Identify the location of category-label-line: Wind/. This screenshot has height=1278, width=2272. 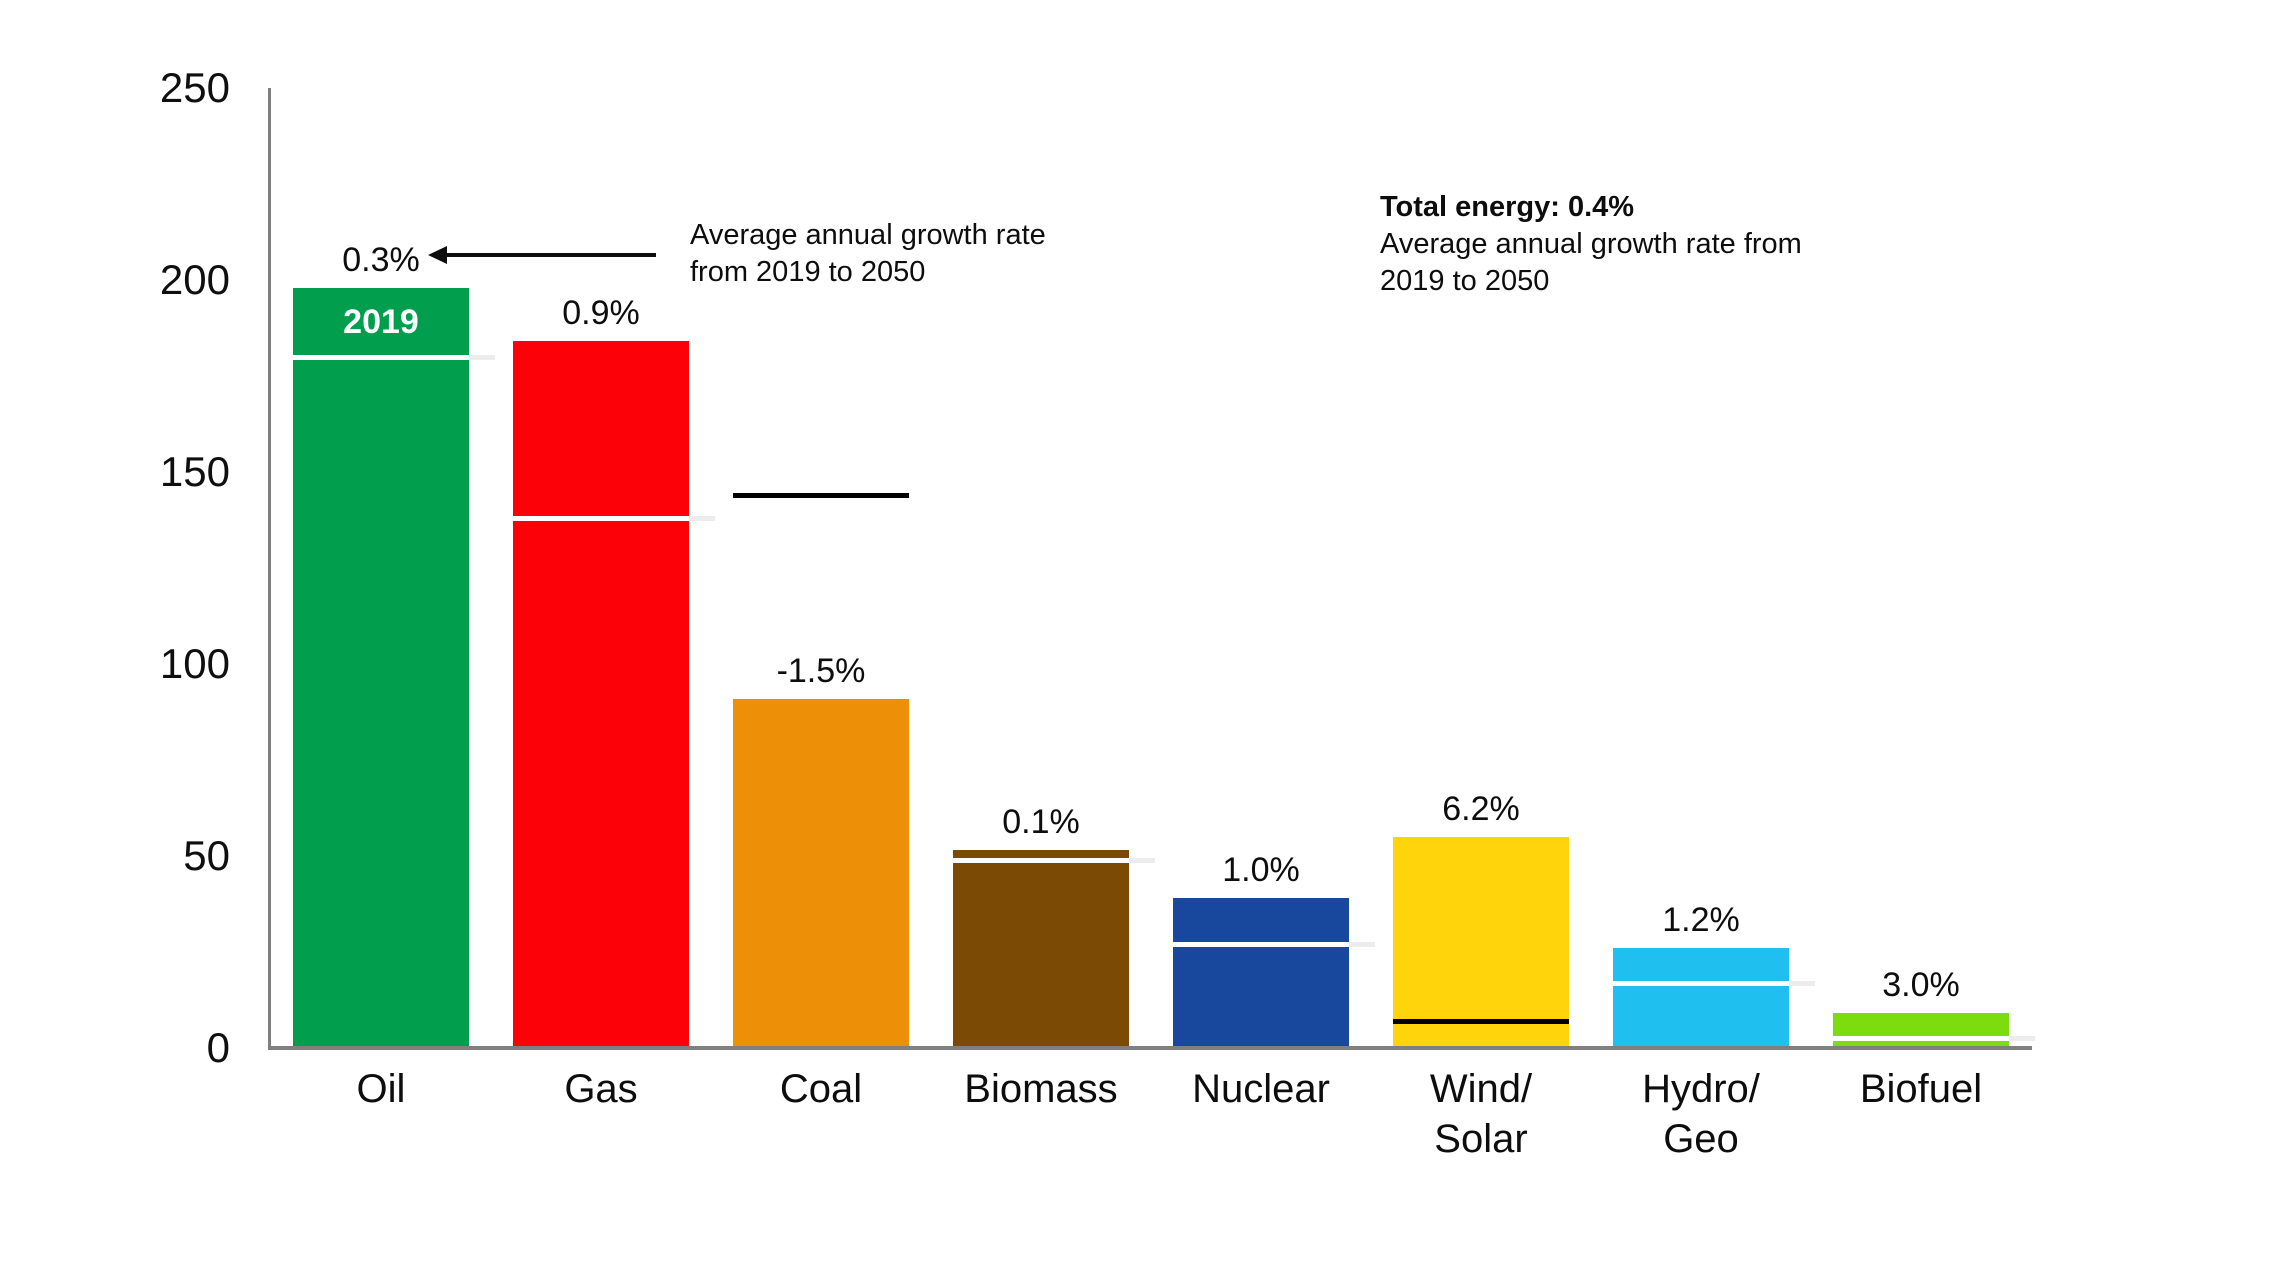
(1481, 1089).